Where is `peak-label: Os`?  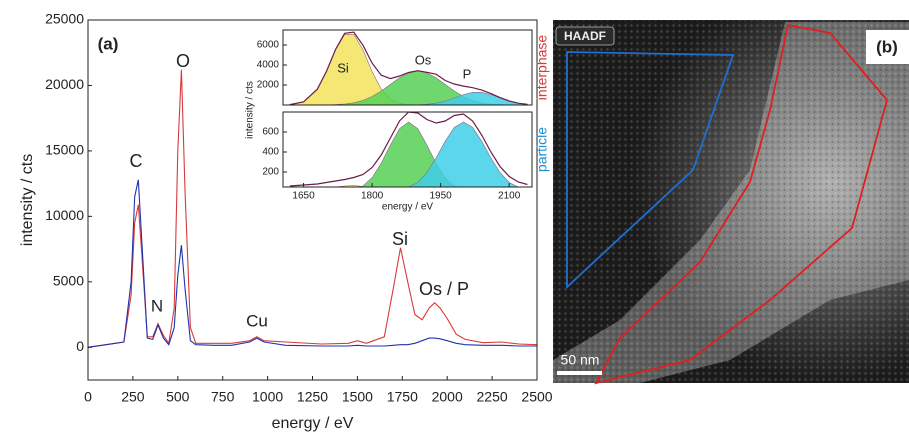 peak-label: Os is located at coordinates (423, 59).